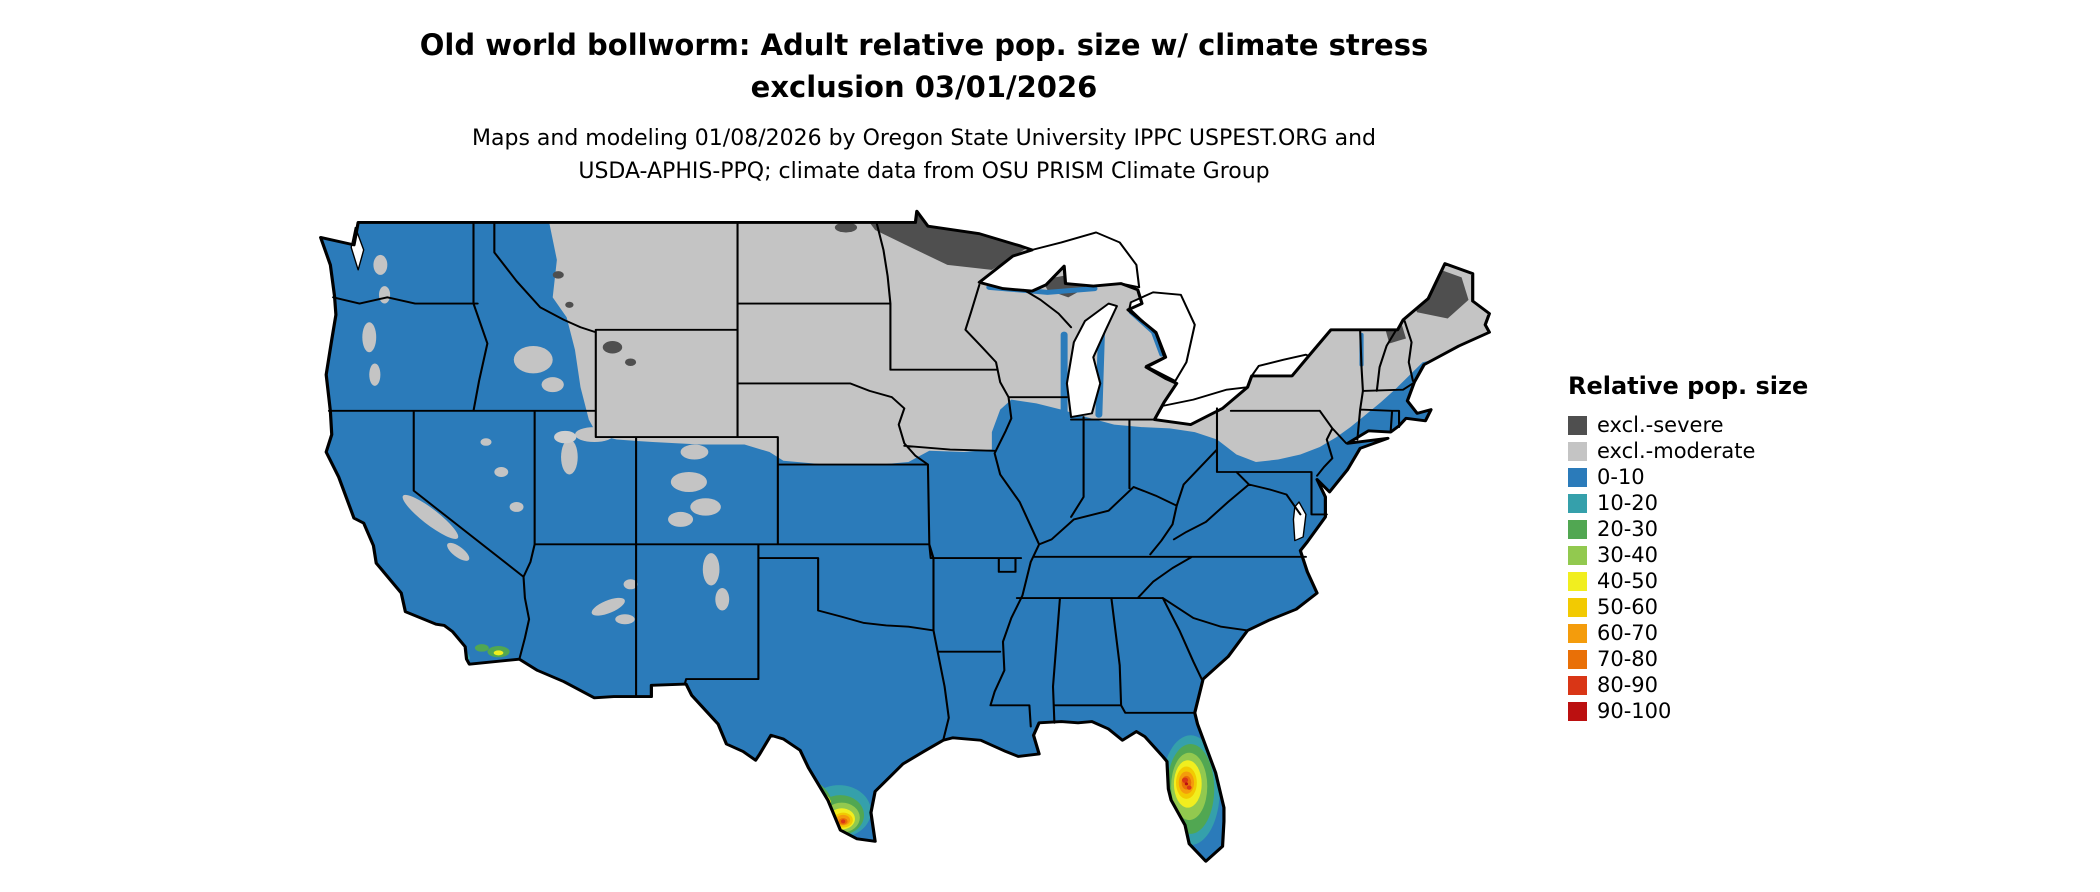 The height and width of the screenshot is (892, 2100). Describe the element at coordinates (1688, 659) in the screenshot. I see `legend-item: 70-80` at that location.